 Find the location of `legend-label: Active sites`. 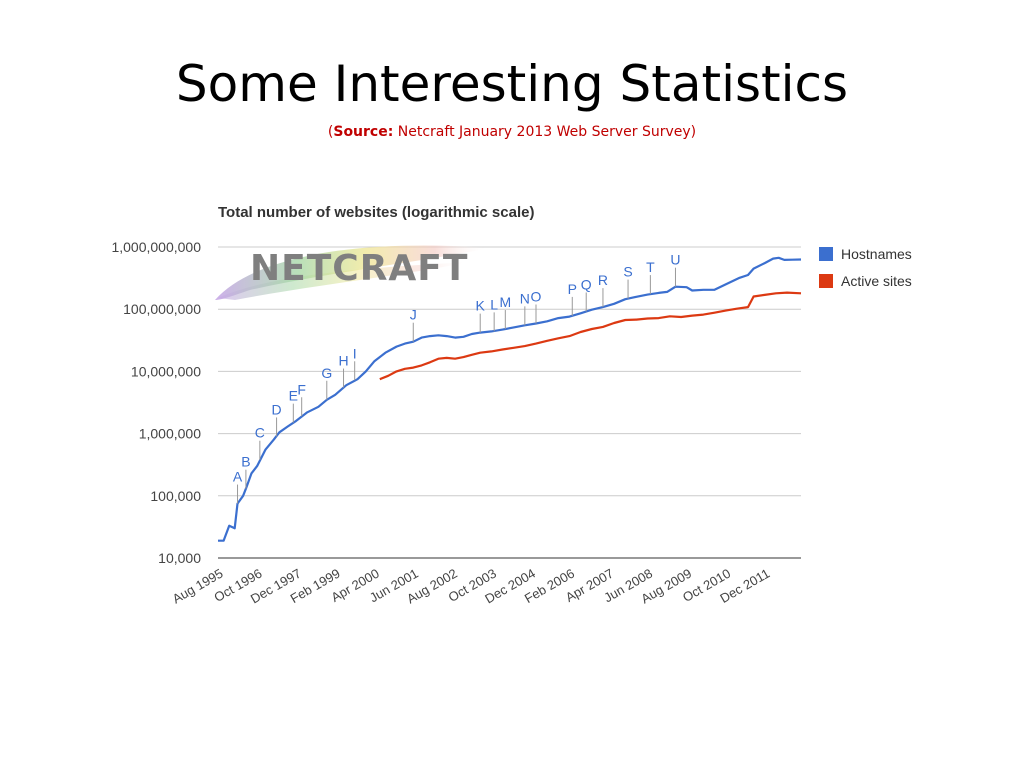

legend-label: Active sites is located at coordinates (876, 281).